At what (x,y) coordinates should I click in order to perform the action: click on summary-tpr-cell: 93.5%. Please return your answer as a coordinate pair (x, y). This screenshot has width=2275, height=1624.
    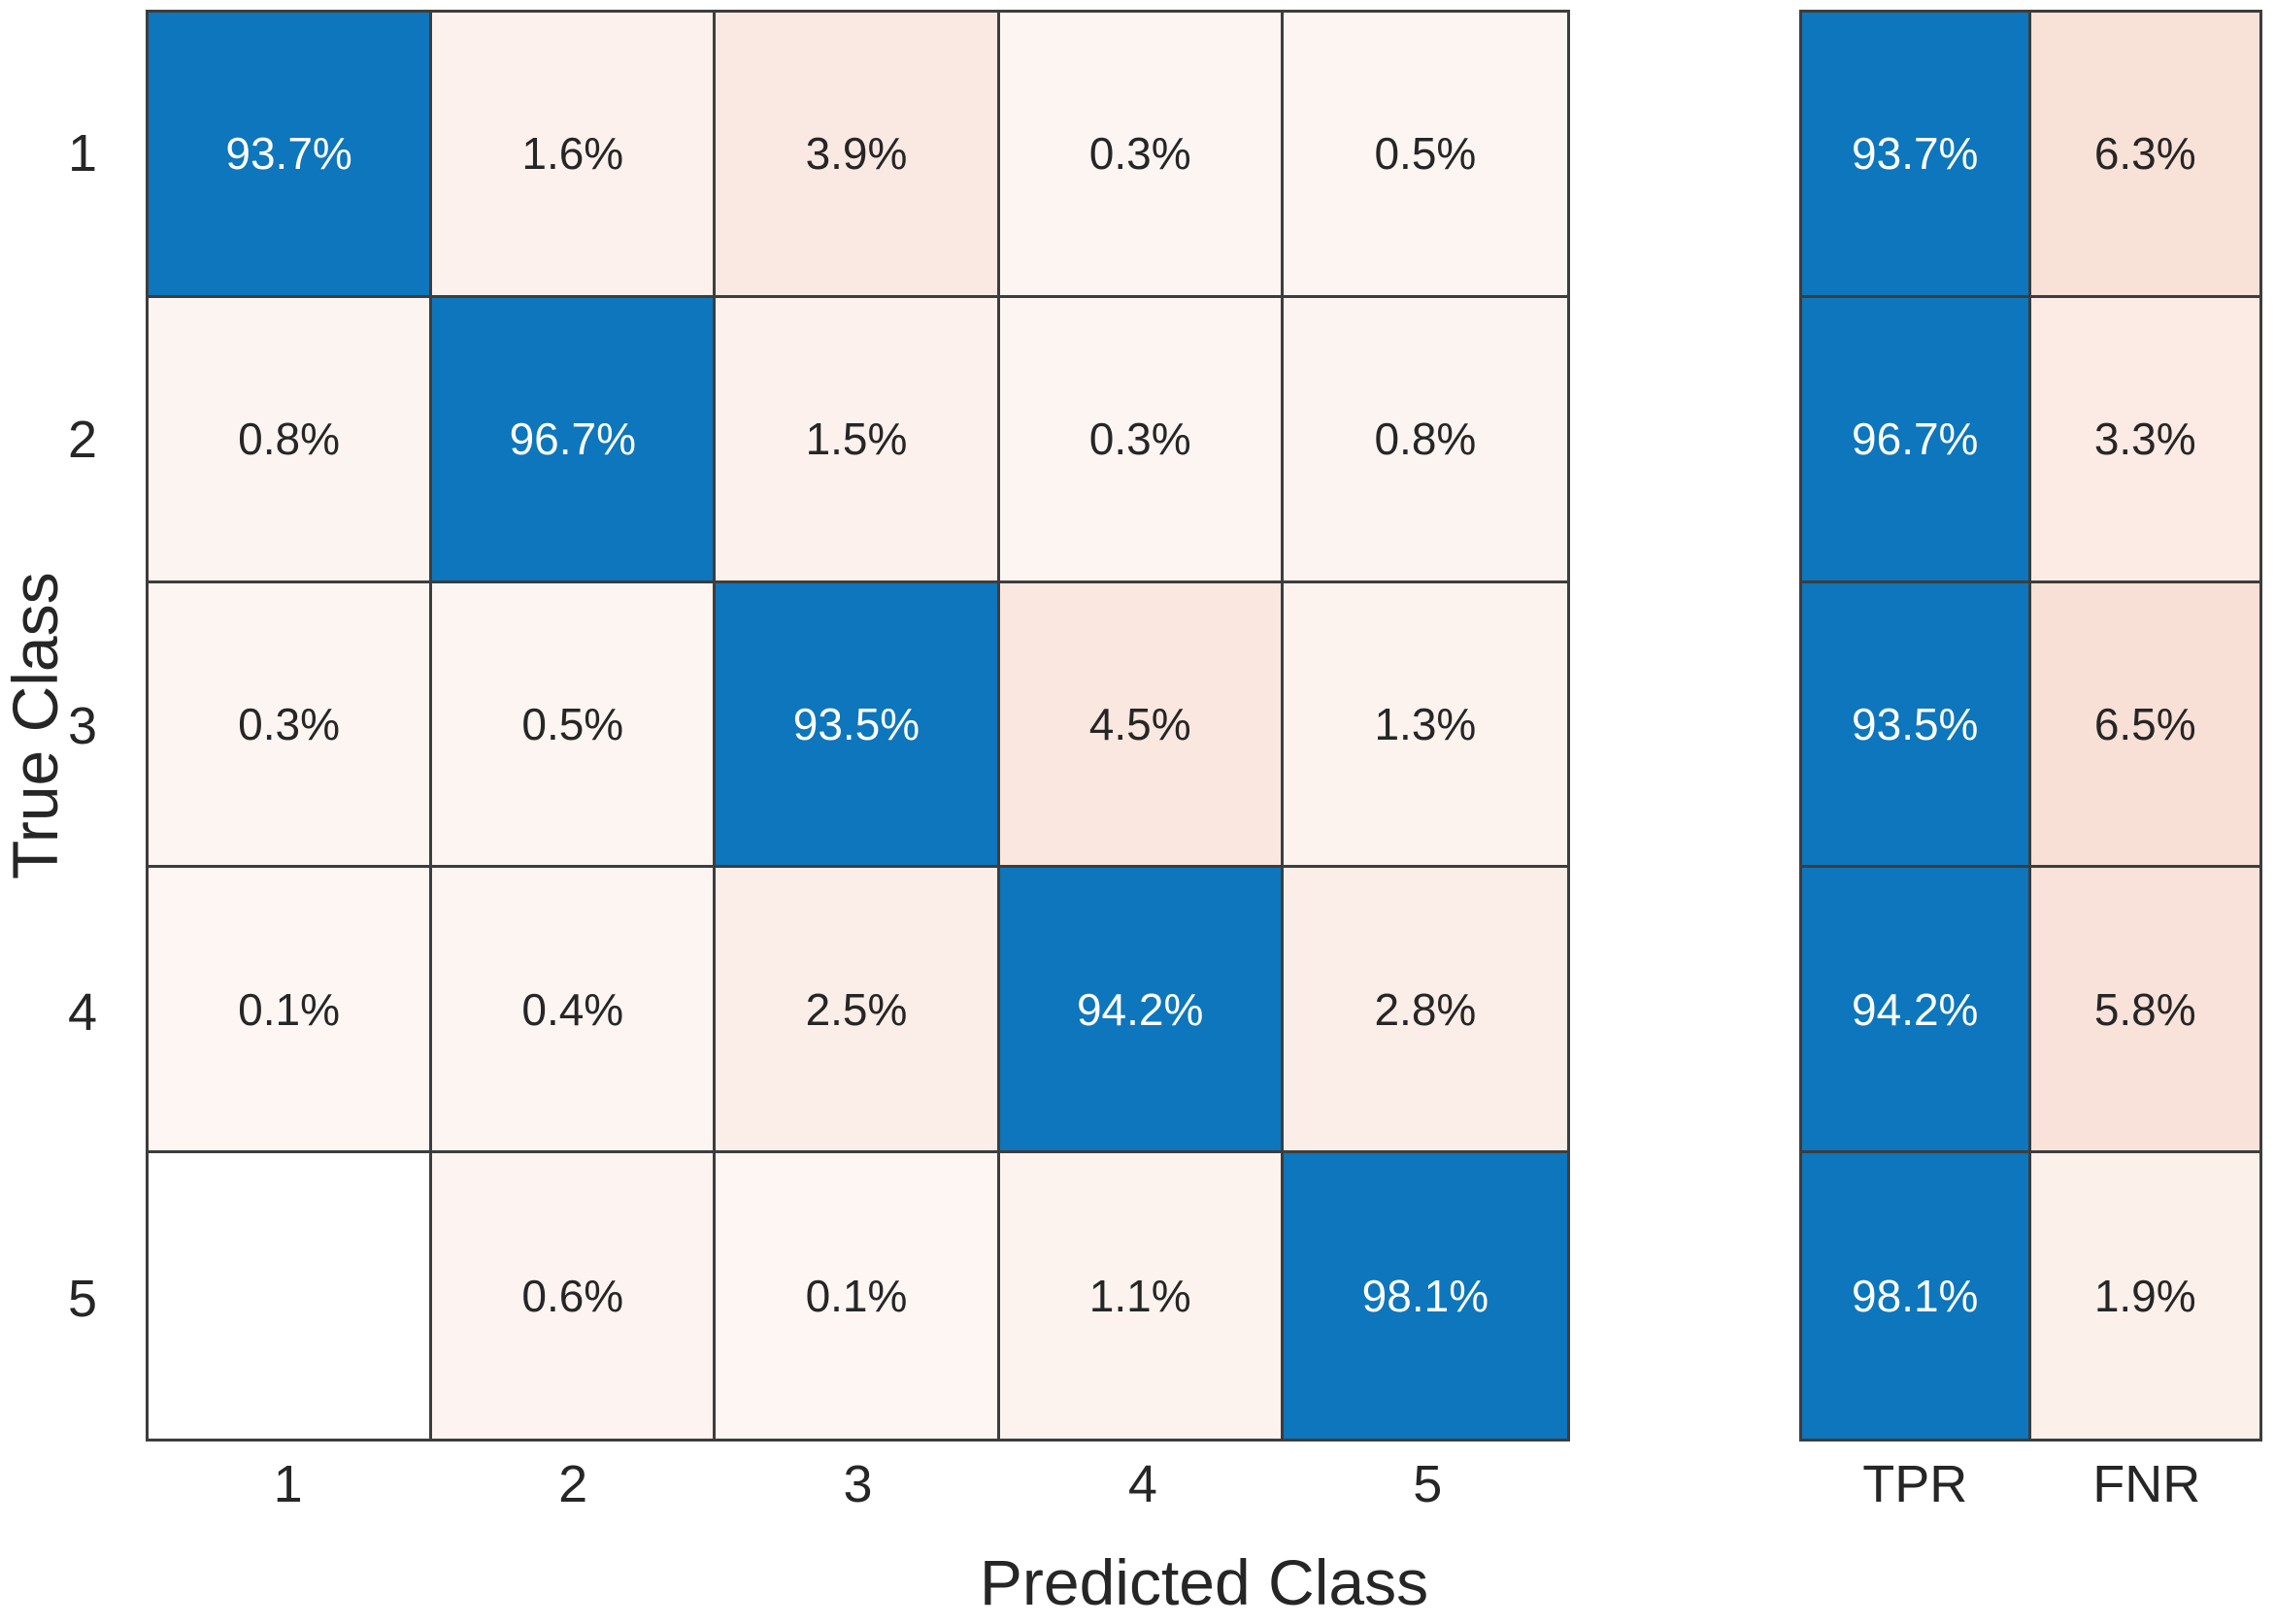
    Looking at the image, I should click on (1916, 725).